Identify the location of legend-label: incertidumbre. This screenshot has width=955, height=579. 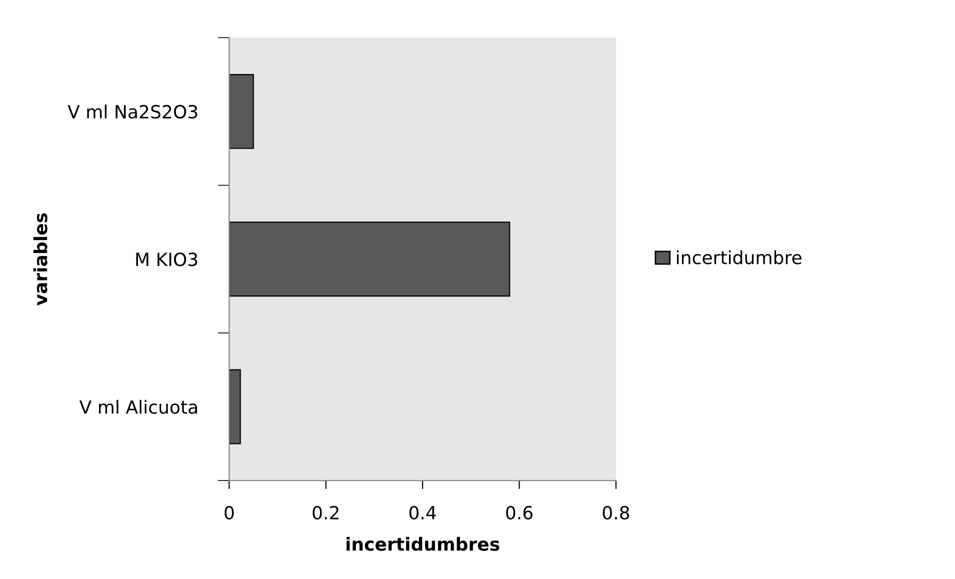
(739, 257).